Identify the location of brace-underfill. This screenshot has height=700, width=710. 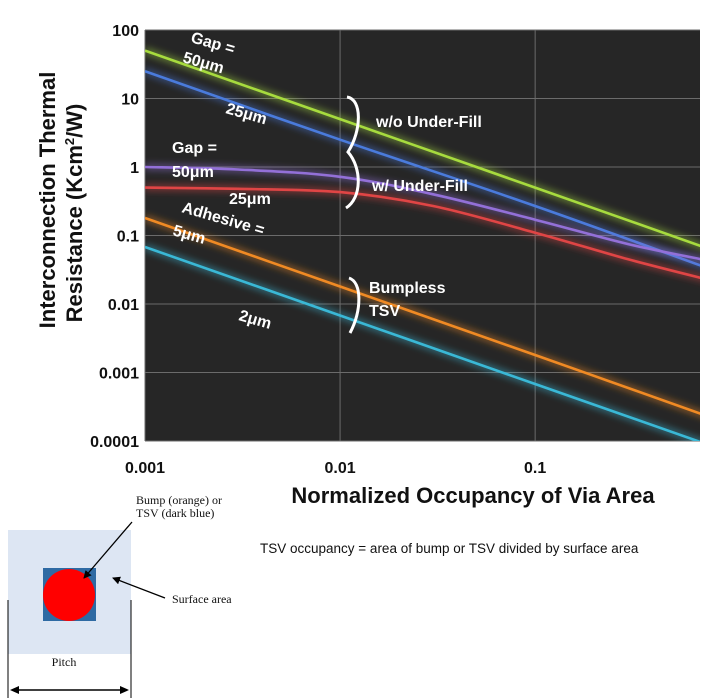
(352, 152).